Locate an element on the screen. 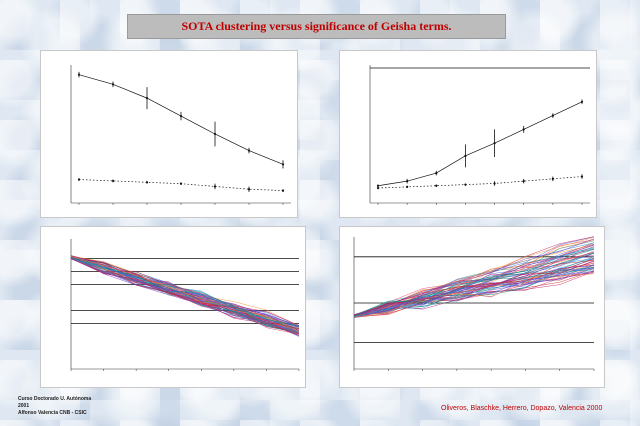  chart-bottom-right is located at coordinates (474, 303).